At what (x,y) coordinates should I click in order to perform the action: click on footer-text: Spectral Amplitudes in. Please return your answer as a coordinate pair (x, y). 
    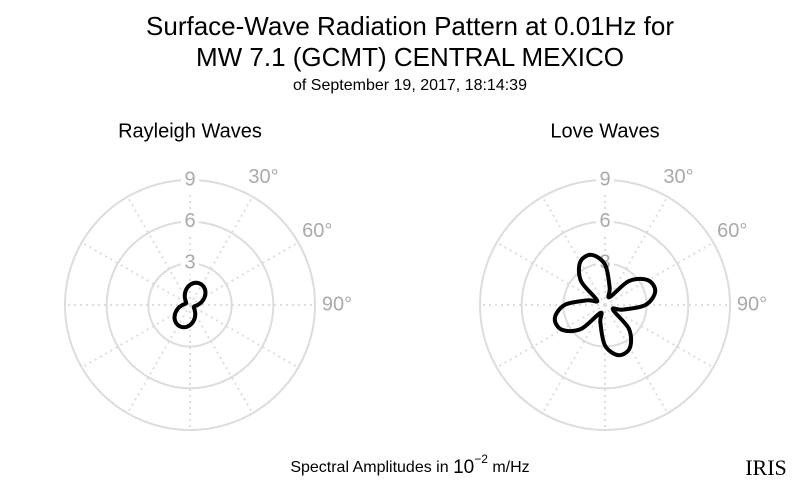
    Looking at the image, I should click on (371, 467).